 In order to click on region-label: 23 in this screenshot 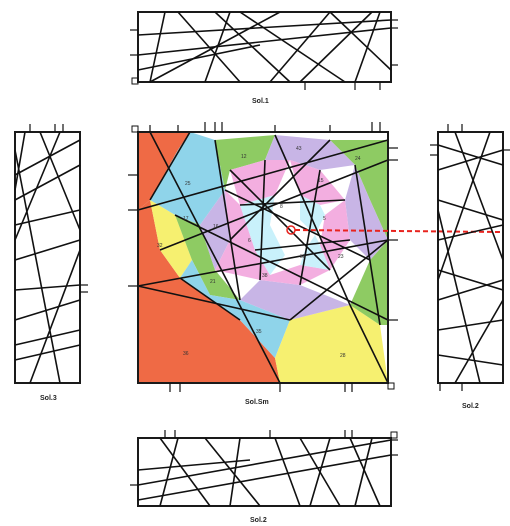, I will do `click(341, 257)`.